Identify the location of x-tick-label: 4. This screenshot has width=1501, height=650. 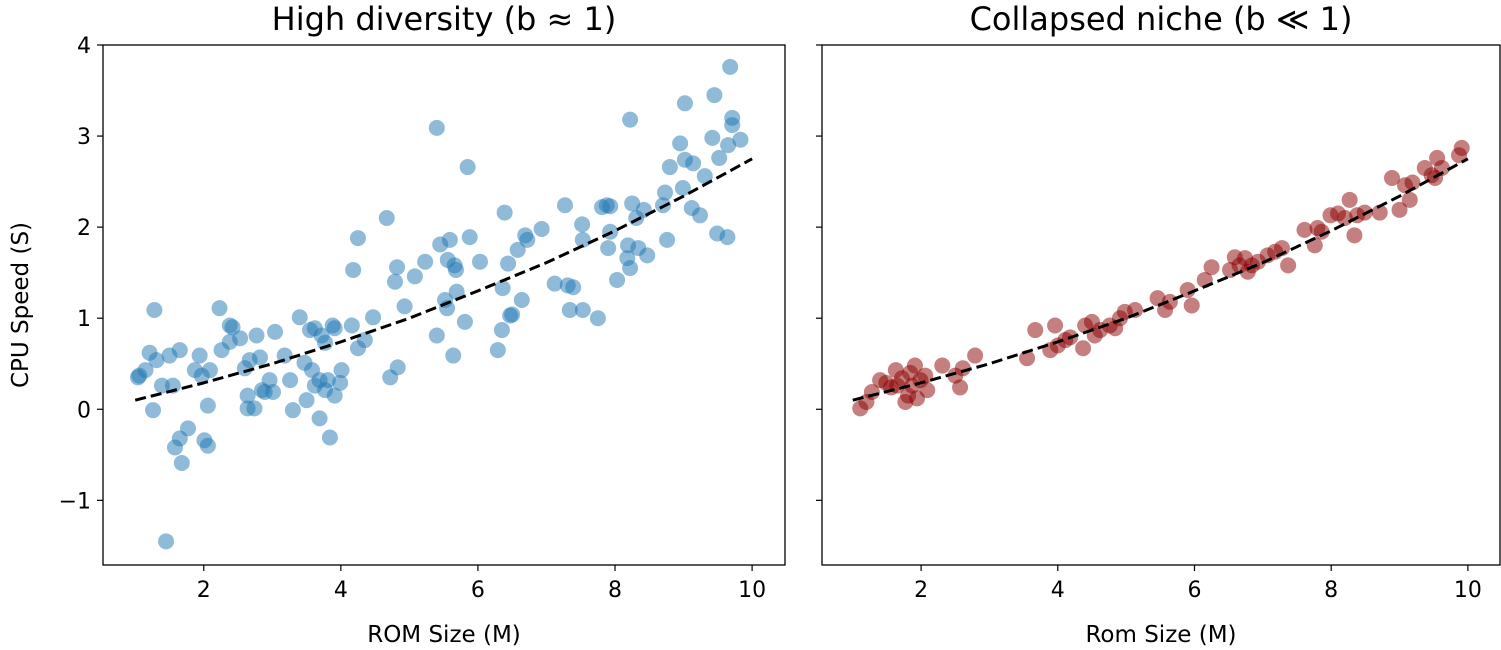
(1058, 590).